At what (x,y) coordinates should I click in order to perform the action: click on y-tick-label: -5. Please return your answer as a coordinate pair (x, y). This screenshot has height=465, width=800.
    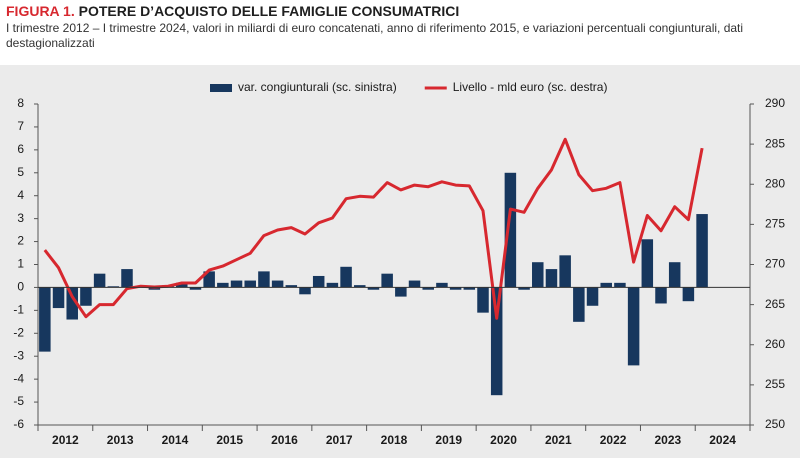
    Looking at the image, I should click on (18, 401).